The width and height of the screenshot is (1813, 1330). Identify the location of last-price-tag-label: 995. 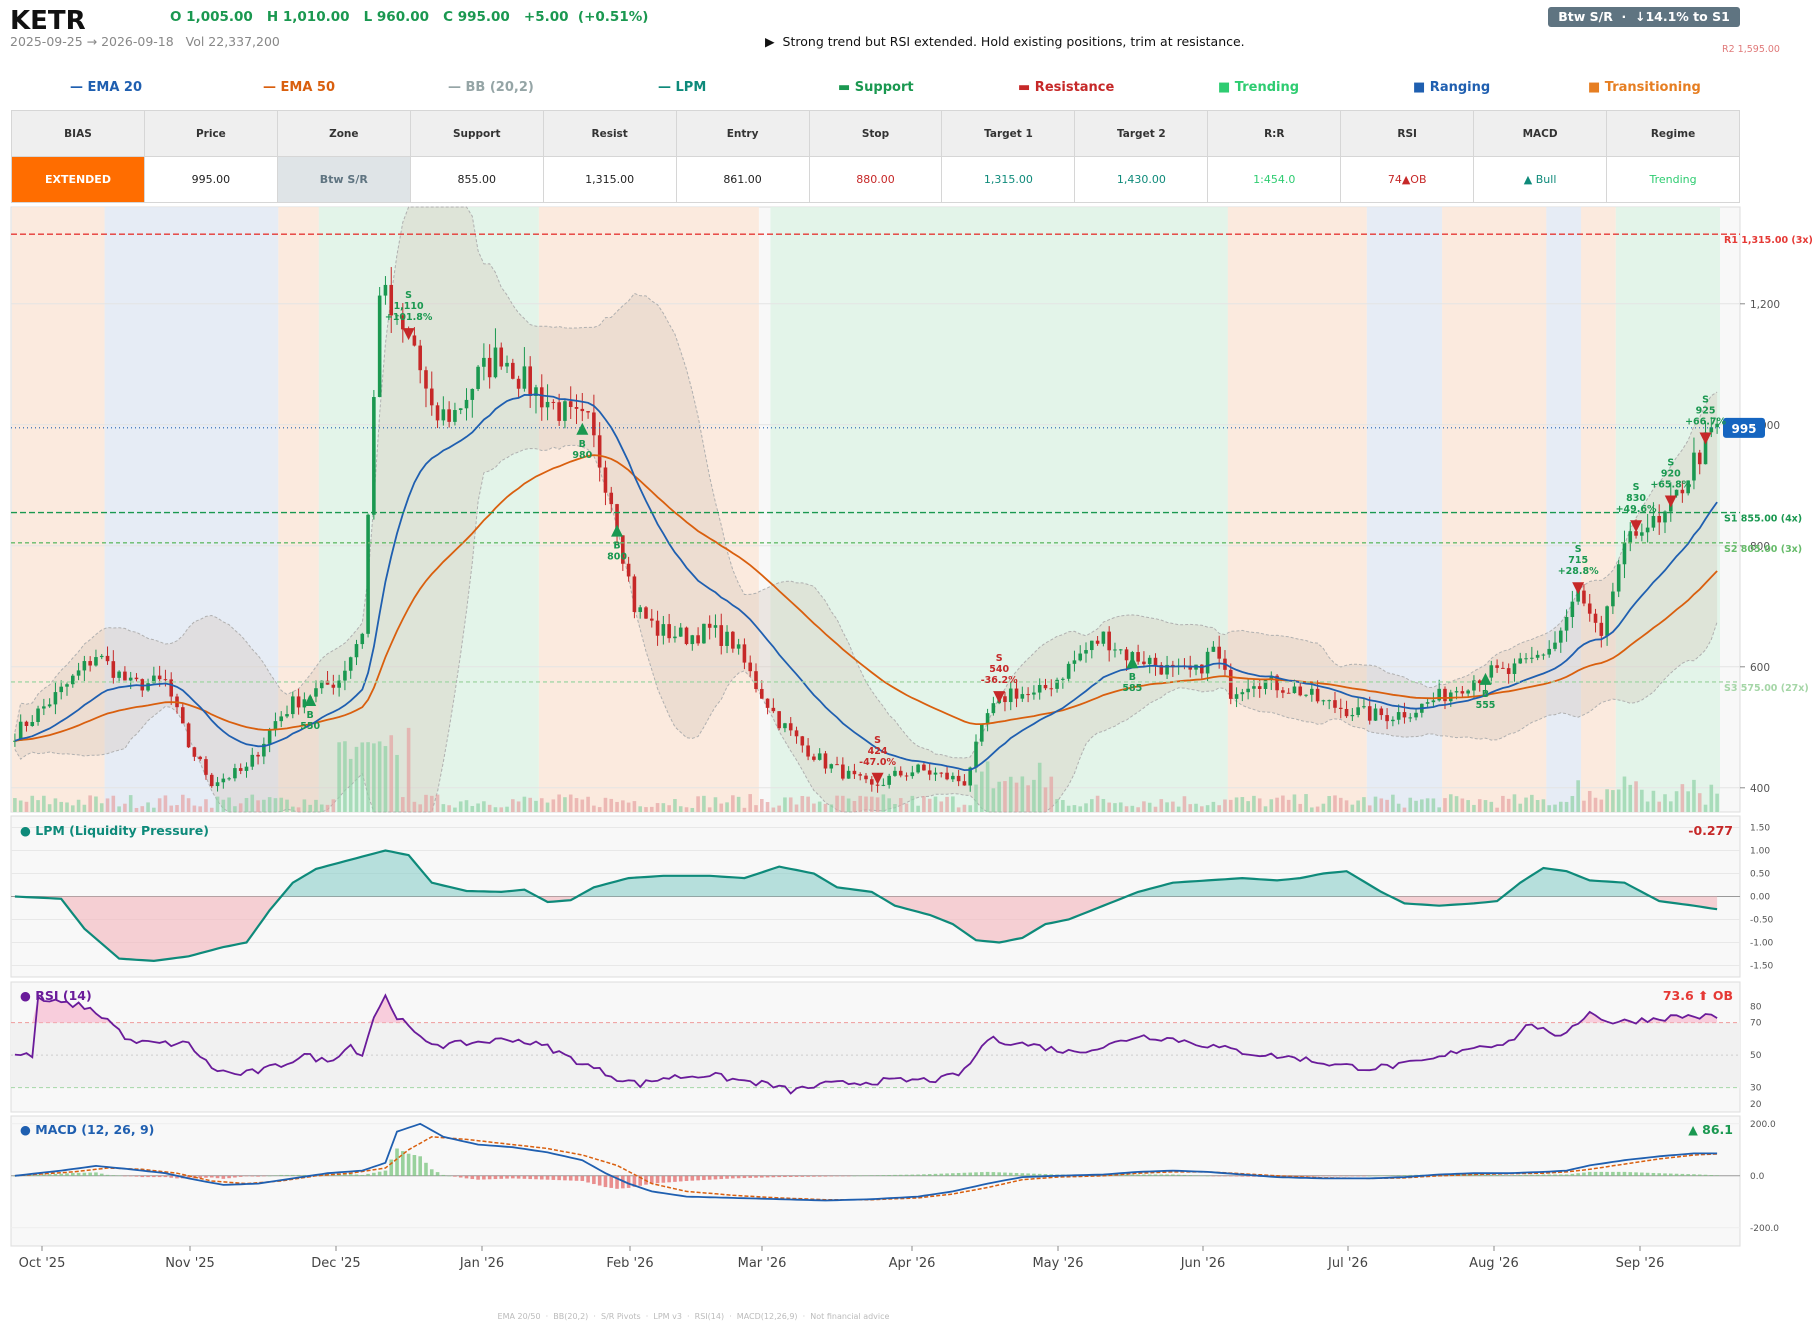
(1743, 429).